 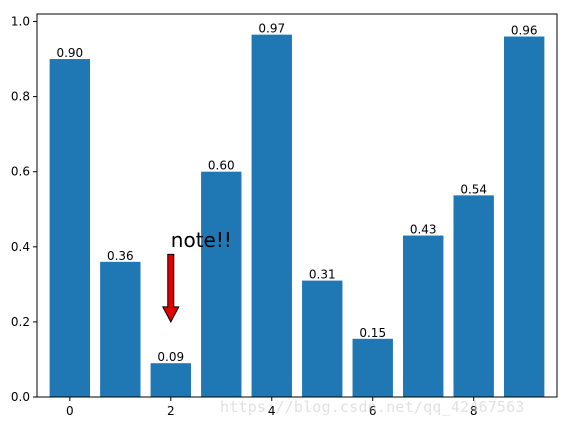 What do you see at coordinates (20, 22) in the screenshot?
I see `y-tick-label-5: 1.0` at bounding box center [20, 22].